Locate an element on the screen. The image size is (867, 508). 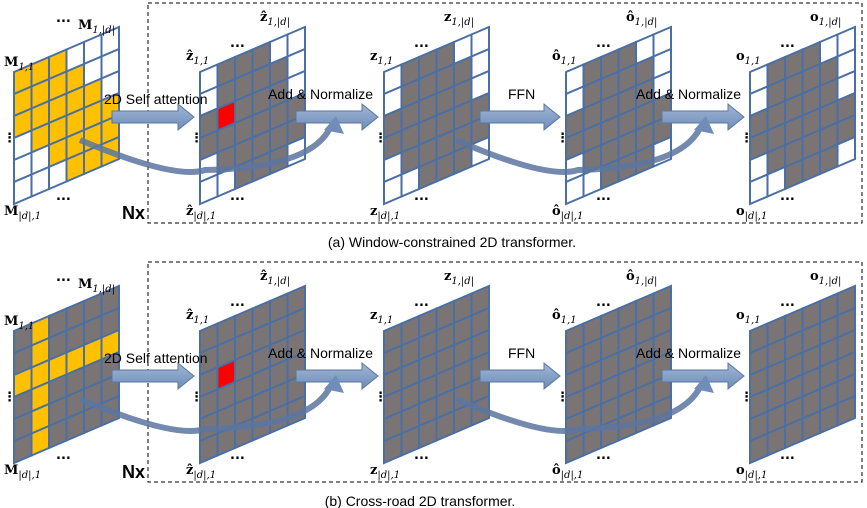
repeat-label-a: Nx is located at coordinates (133, 213).